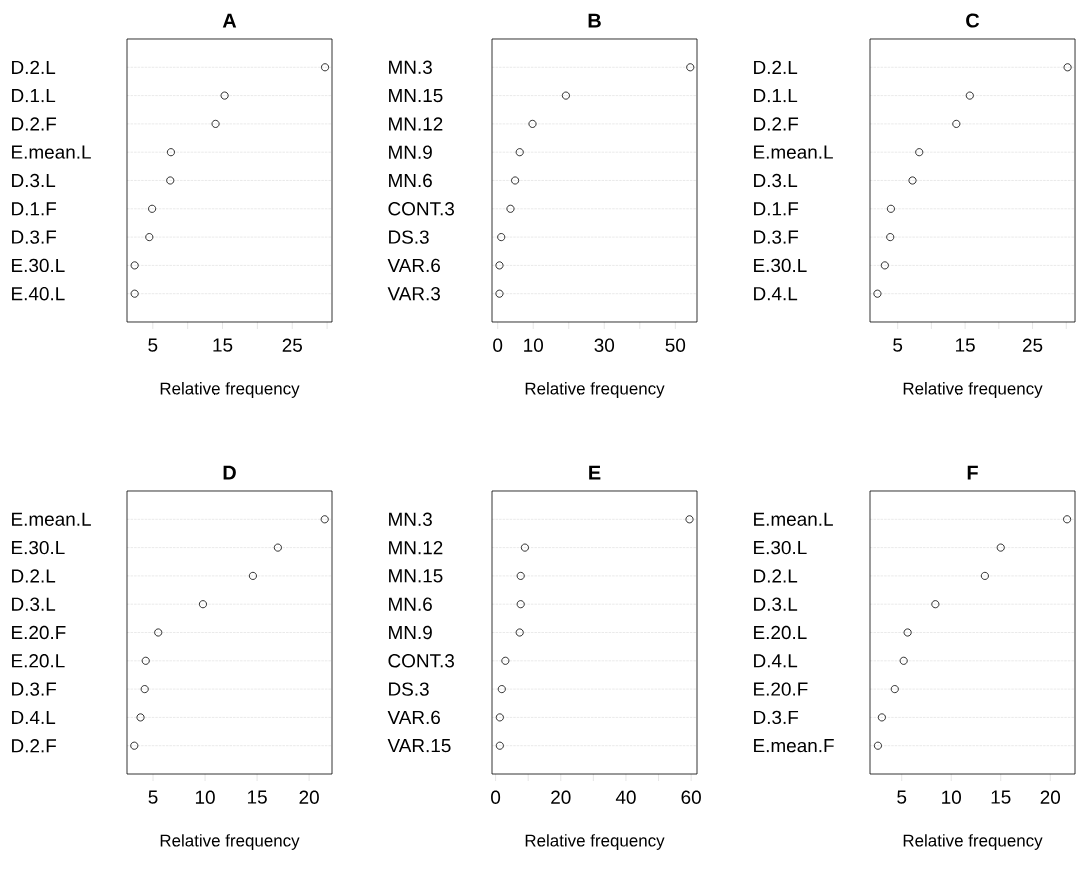  What do you see at coordinates (675, 345) in the screenshot?
I see `x-tick-label: 50` at bounding box center [675, 345].